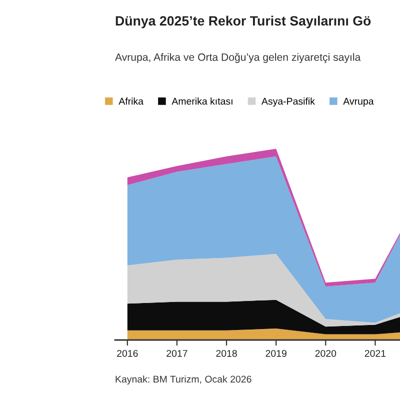 The width and height of the screenshot is (400, 400). I want to click on x-tick-label: 2018, so click(226, 353).